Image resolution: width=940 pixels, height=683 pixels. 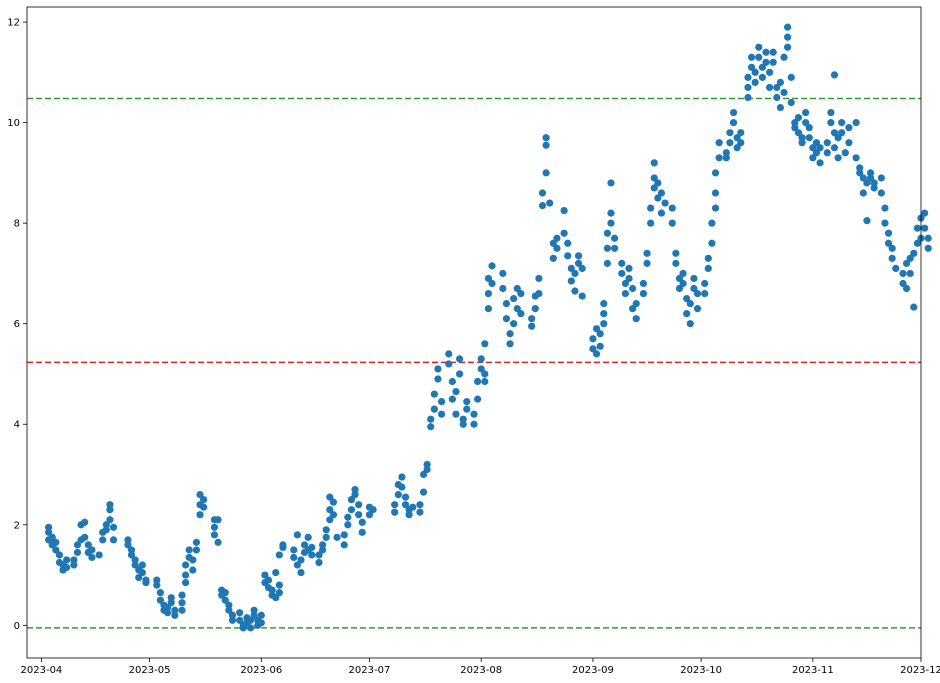 I want to click on x-tick-label: 2023-11, so click(x=813, y=670).